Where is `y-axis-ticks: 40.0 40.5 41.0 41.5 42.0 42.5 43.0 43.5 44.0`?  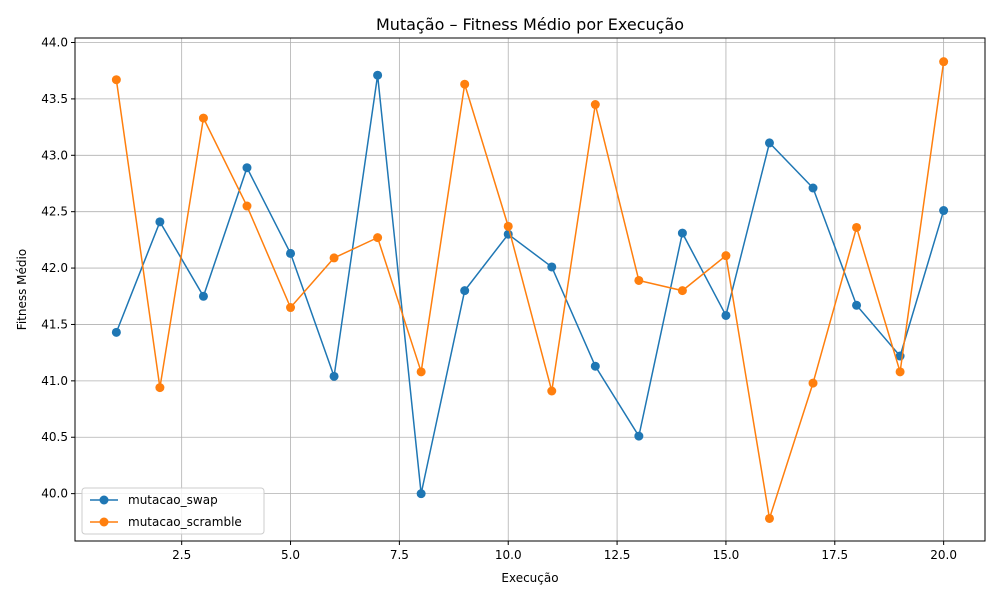
y-axis-ticks: 40.0 40.5 41.0 41.5 42.0 42.5 43.0 43.5 44.0 is located at coordinates (58, 268).